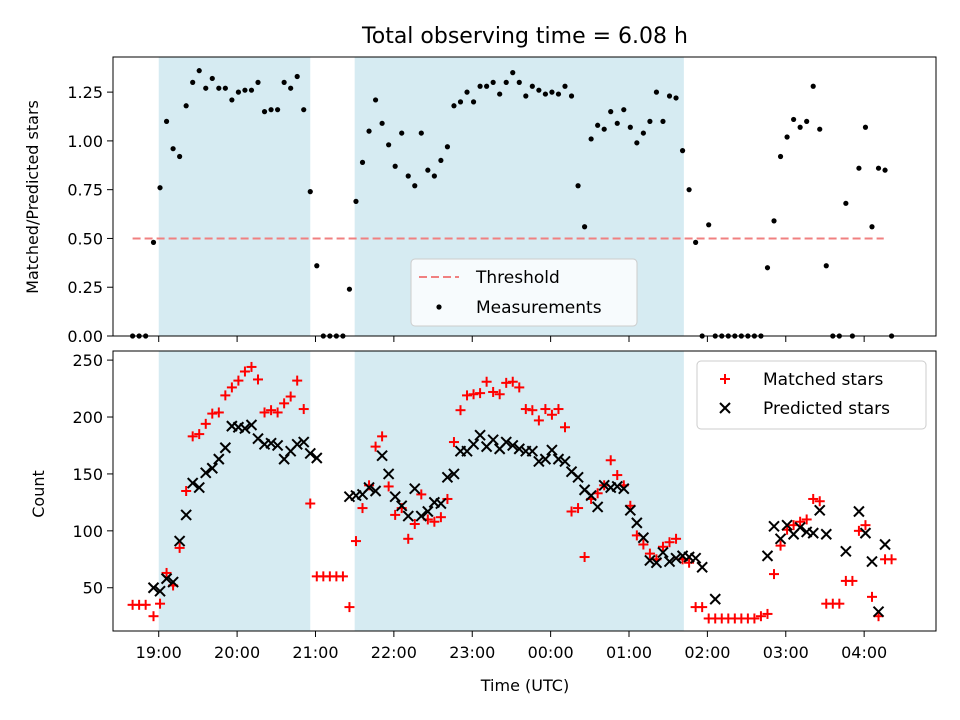 This screenshot has height=720, width=960. I want to click on legend-matched-label: Matched stars, so click(823, 380).